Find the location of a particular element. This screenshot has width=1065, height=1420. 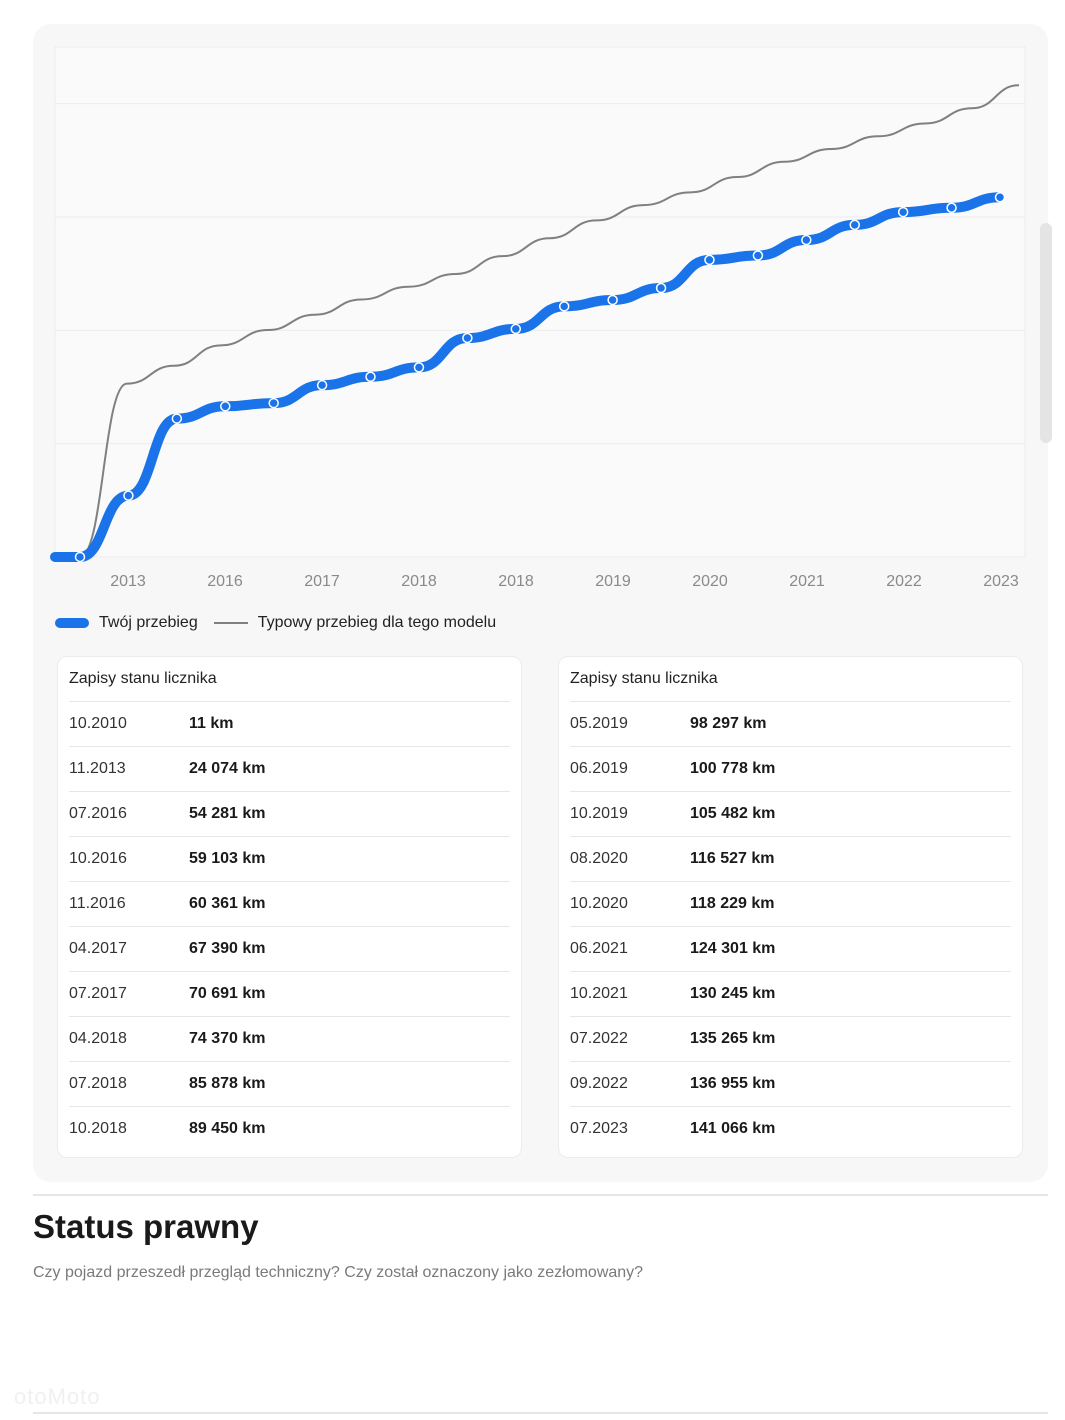

record-date: 06.2019 is located at coordinates (599, 768).